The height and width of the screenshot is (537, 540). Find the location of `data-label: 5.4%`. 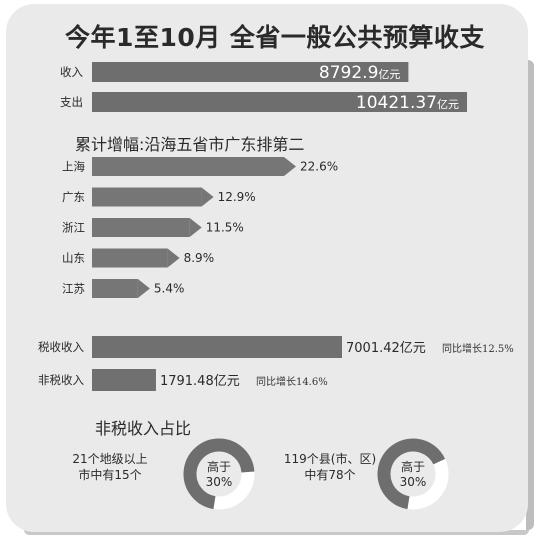

data-label: 5.4% is located at coordinates (169, 289).